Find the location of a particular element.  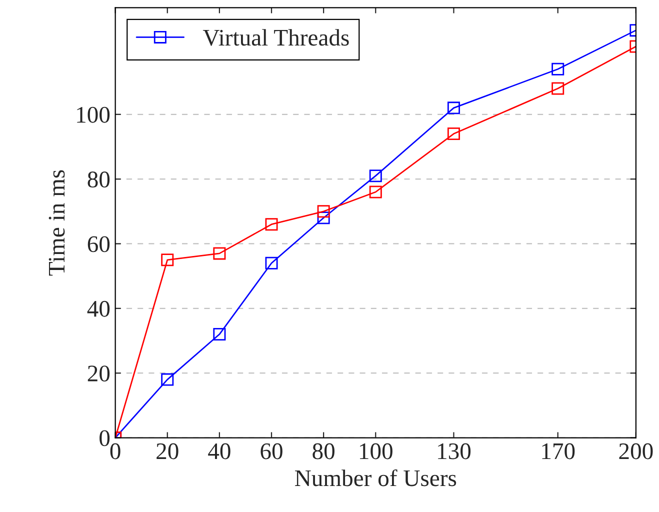

x-tick-label: 40 is located at coordinates (219, 451).